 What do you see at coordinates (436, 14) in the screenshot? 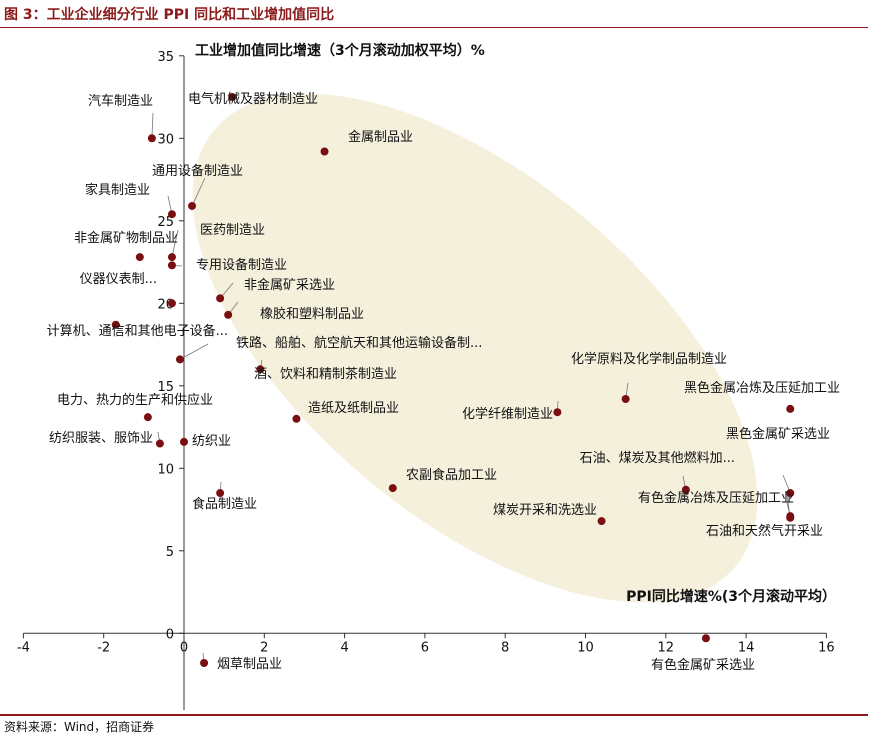
I see `figure-header: 图 3：工业企业细分行业 PPI 同比和工业增加值同比` at bounding box center [436, 14].